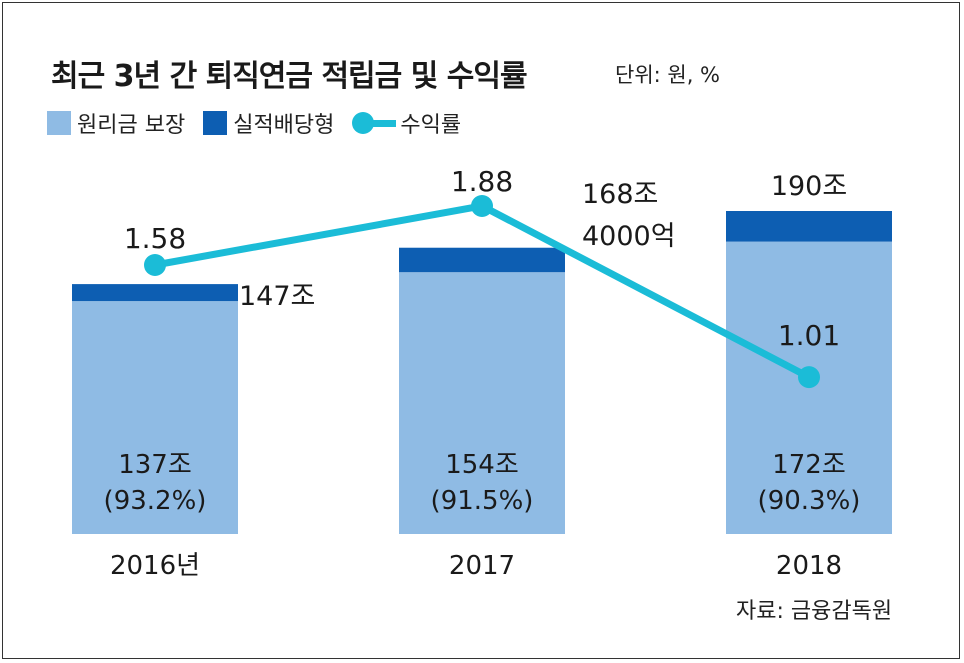 This screenshot has width=964, height=663. I want to click on total-label-0: 147조, so click(277, 296).